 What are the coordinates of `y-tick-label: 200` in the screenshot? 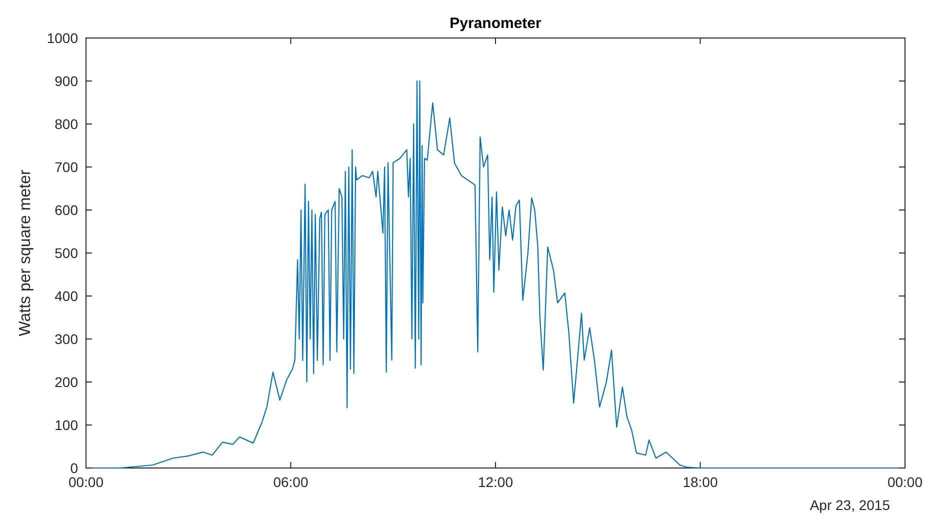 It's located at (66, 382).